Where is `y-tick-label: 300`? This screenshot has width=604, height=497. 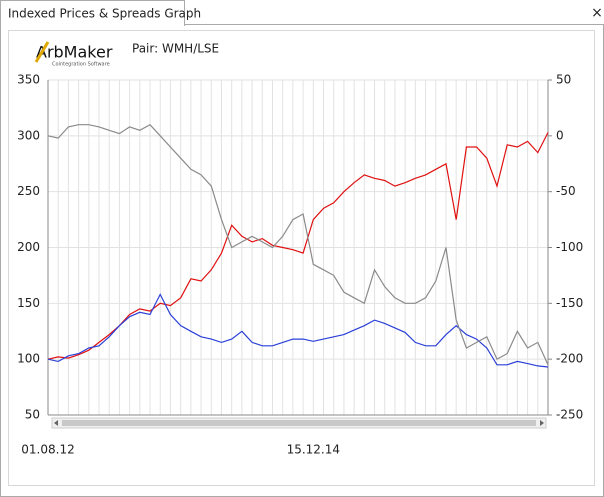 y-tick-label: 300 is located at coordinates (28, 135).